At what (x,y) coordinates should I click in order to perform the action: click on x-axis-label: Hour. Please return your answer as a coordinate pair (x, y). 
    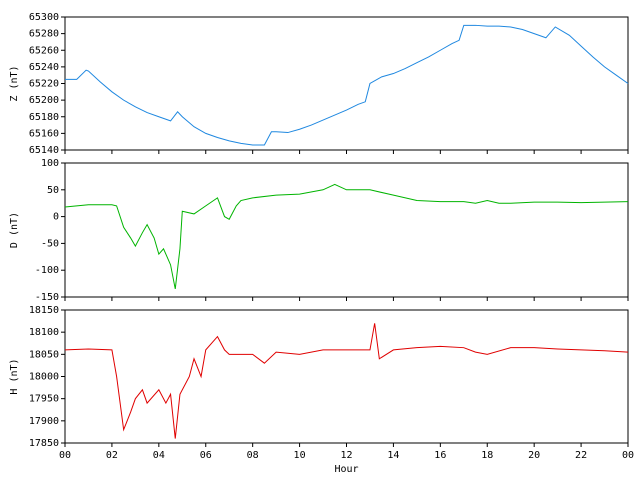
    Looking at the image, I should click on (346, 469).